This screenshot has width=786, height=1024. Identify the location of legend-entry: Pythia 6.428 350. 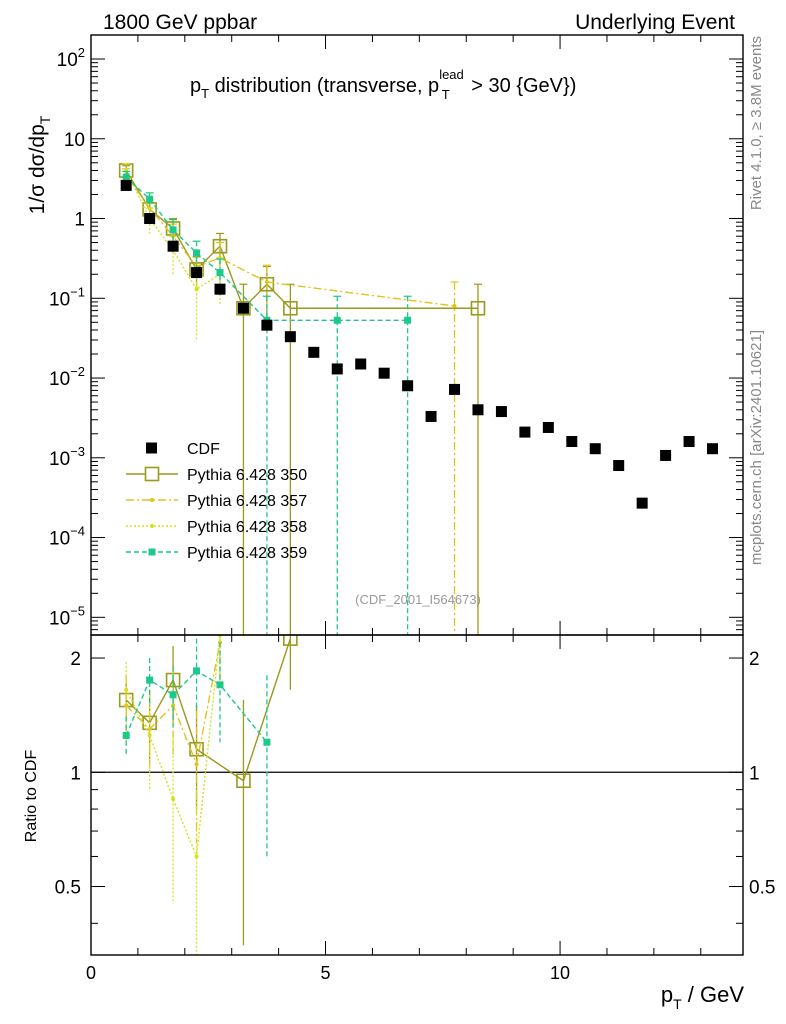
(216, 475).